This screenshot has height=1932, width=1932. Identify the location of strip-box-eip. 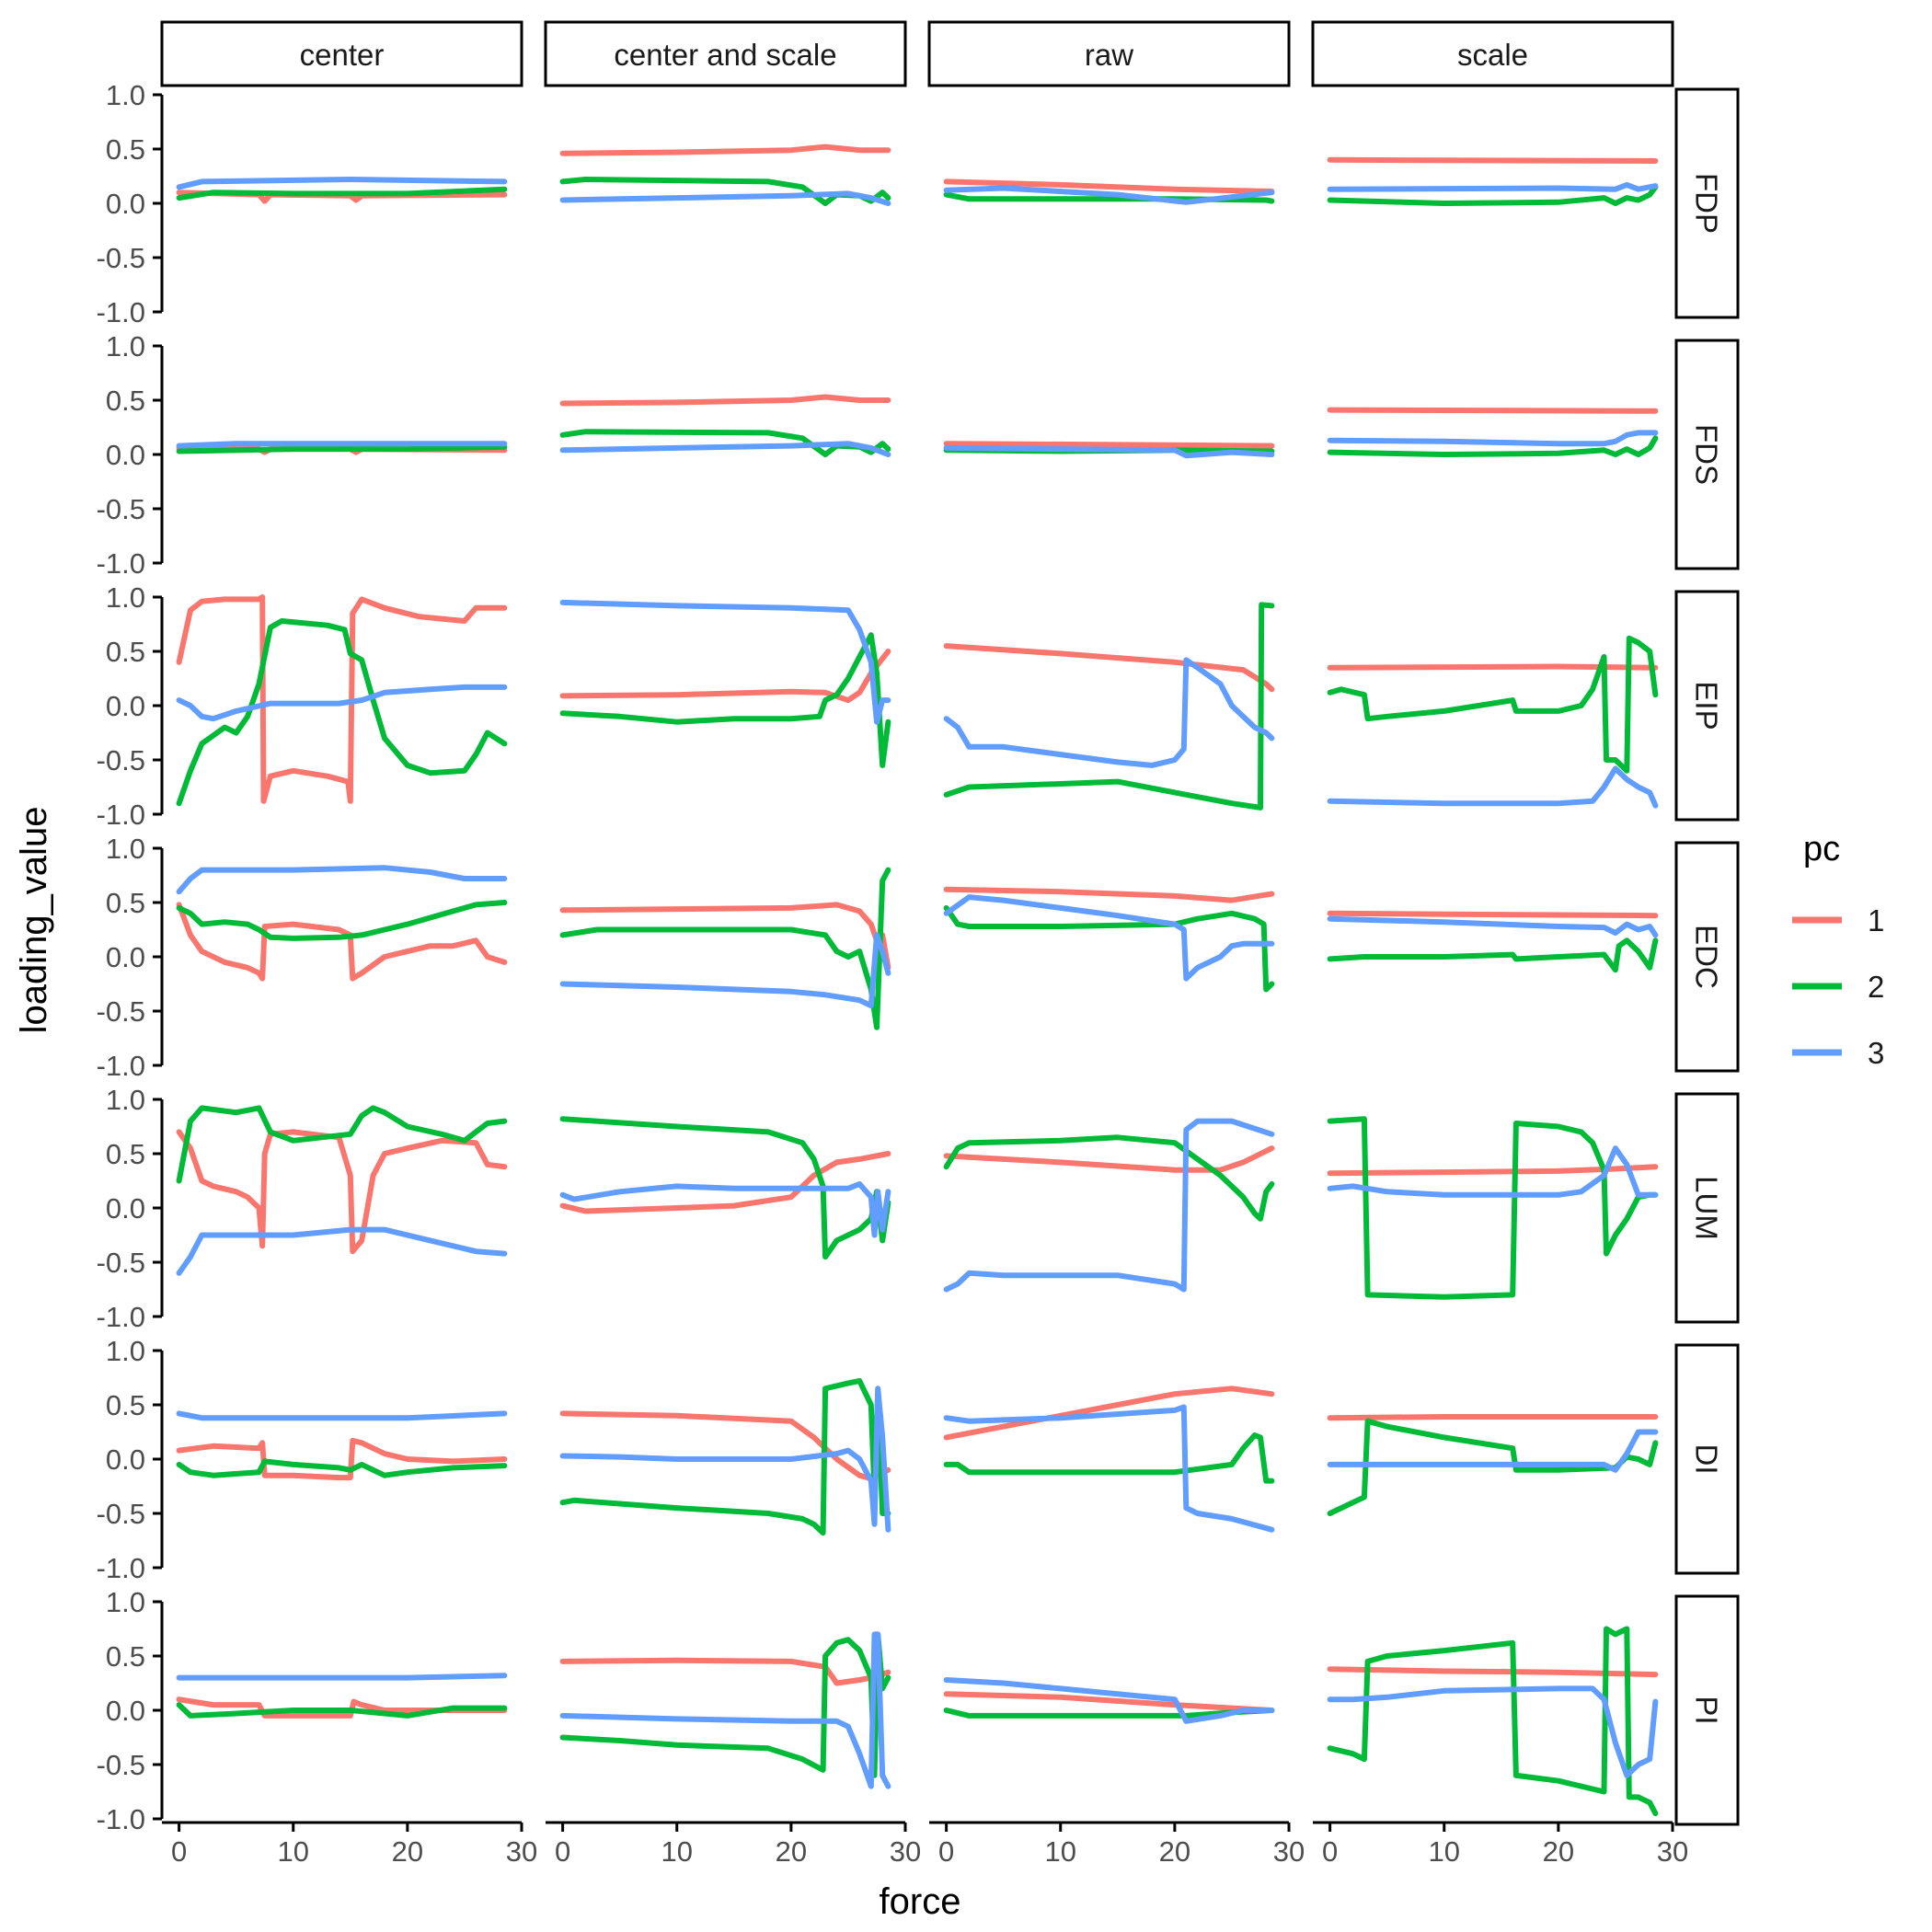
(1707, 706).